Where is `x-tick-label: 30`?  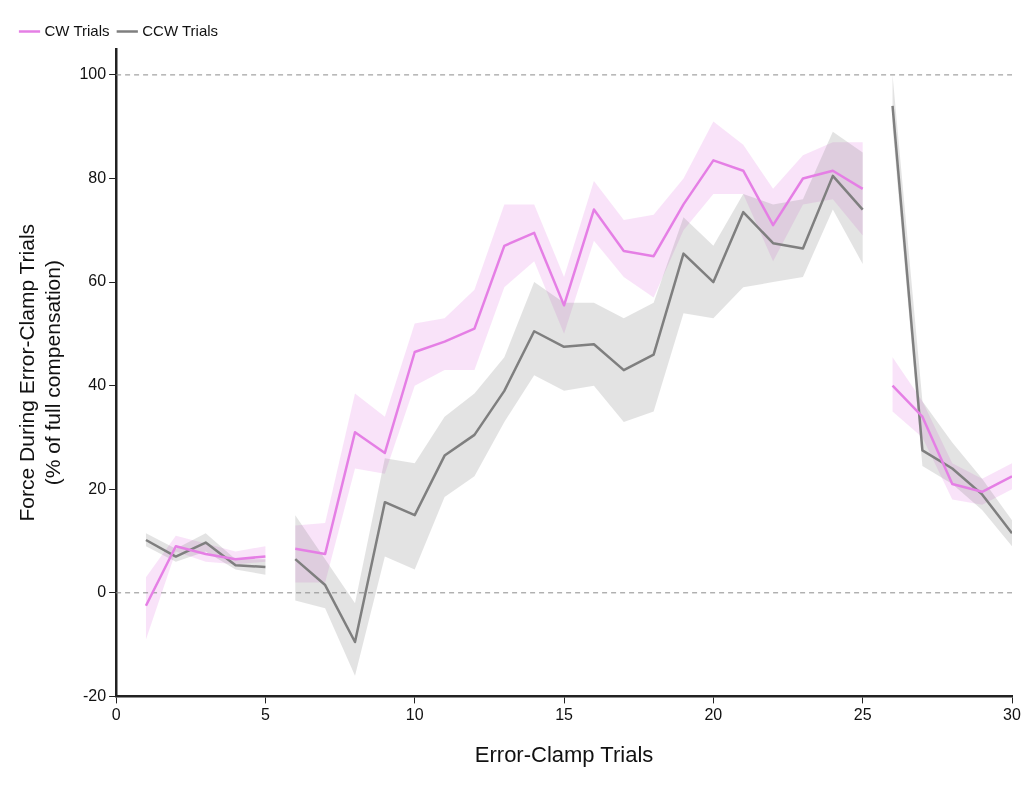 x-tick-label: 30 is located at coordinates (1012, 715).